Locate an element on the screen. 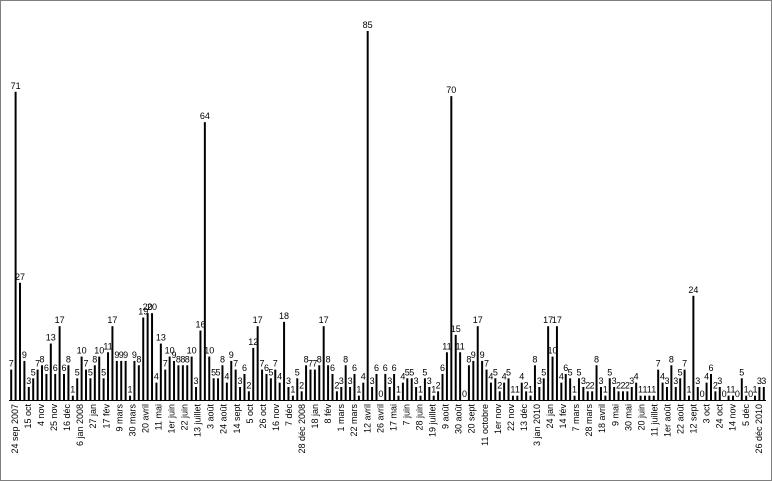 Image resolution: width=772 pixels, height=481 pixels. bar-value-label-38: 8 is located at coordinates (178, 359).